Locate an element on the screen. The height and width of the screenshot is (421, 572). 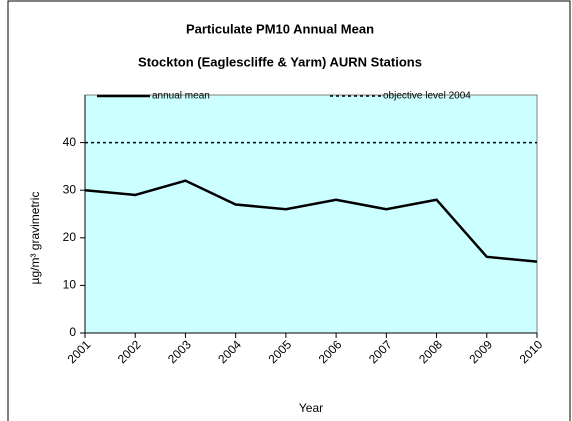
legend-label: objective level 2004 is located at coordinates (427, 96).